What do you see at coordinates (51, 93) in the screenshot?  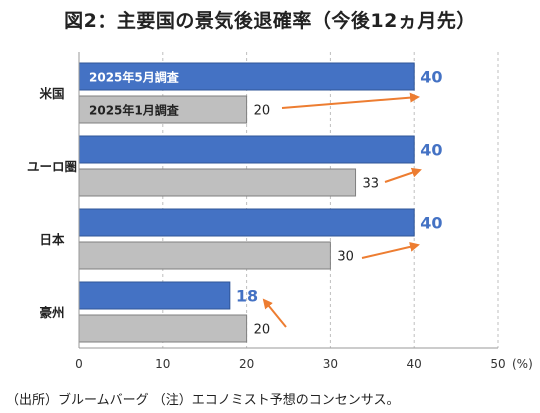 I see `category-label: 米国` at bounding box center [51, 93].